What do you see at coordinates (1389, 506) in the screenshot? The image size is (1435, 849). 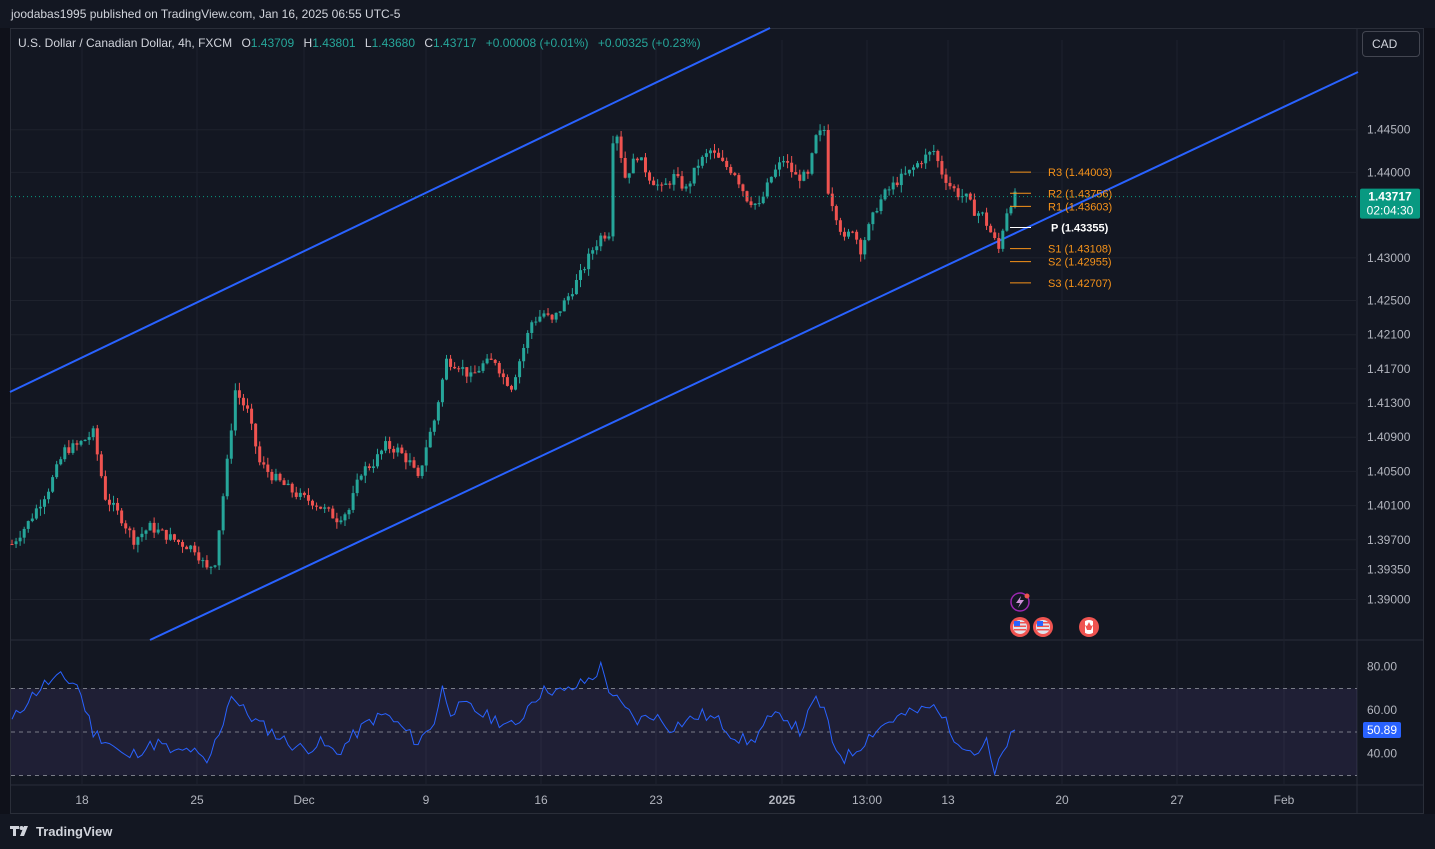 I see `price-tick-label: 1.40100` at bounding box center [1389, 506].